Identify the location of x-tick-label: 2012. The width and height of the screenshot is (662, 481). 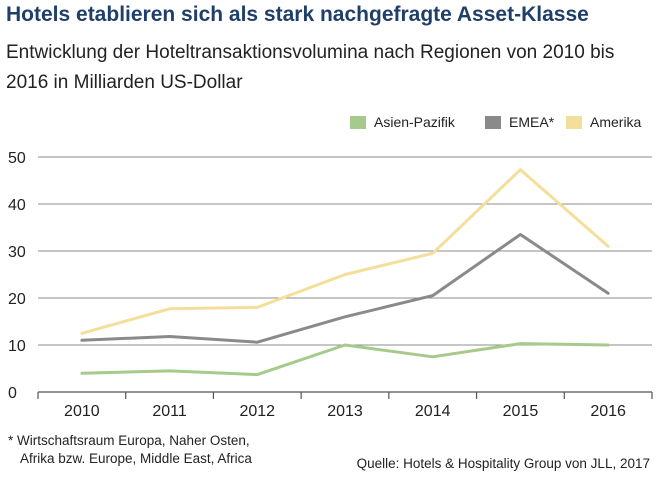
(257, 411).